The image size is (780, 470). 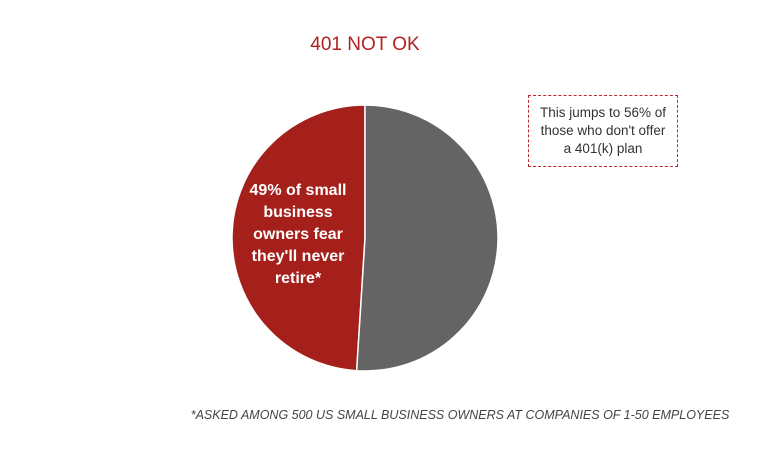 I want to click on chart-title: 401 NOT OK, so click(x=365, y=44).